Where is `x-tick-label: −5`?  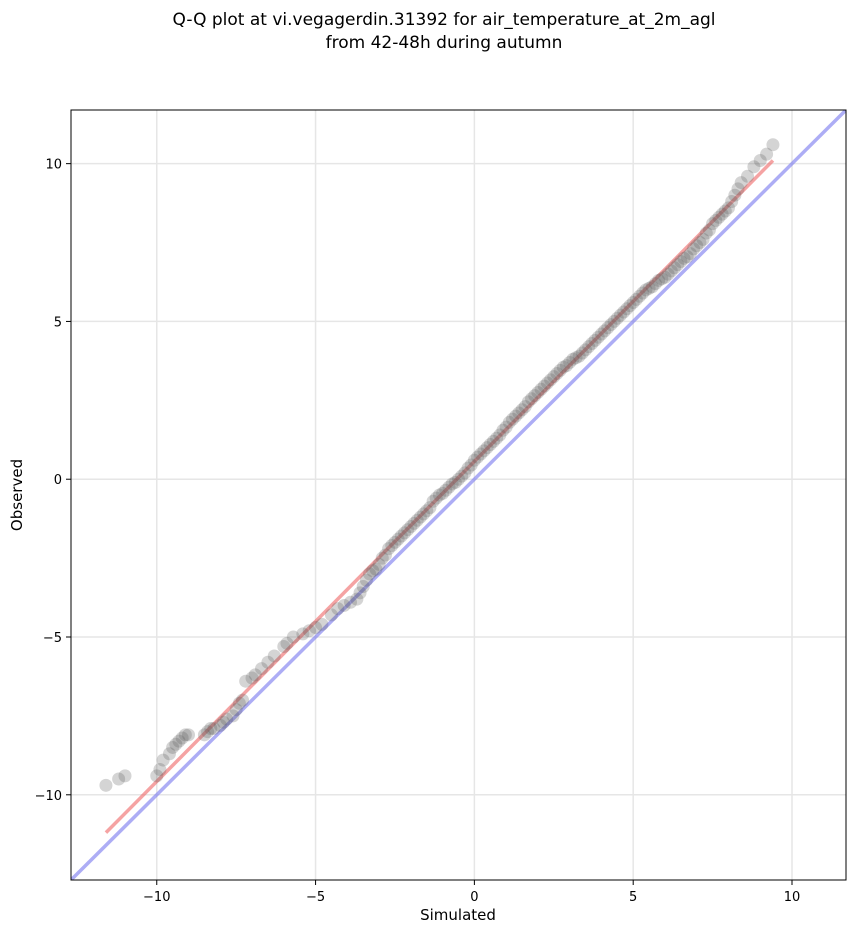
x-tick-label: −5 is located at coordinates (315, 897).